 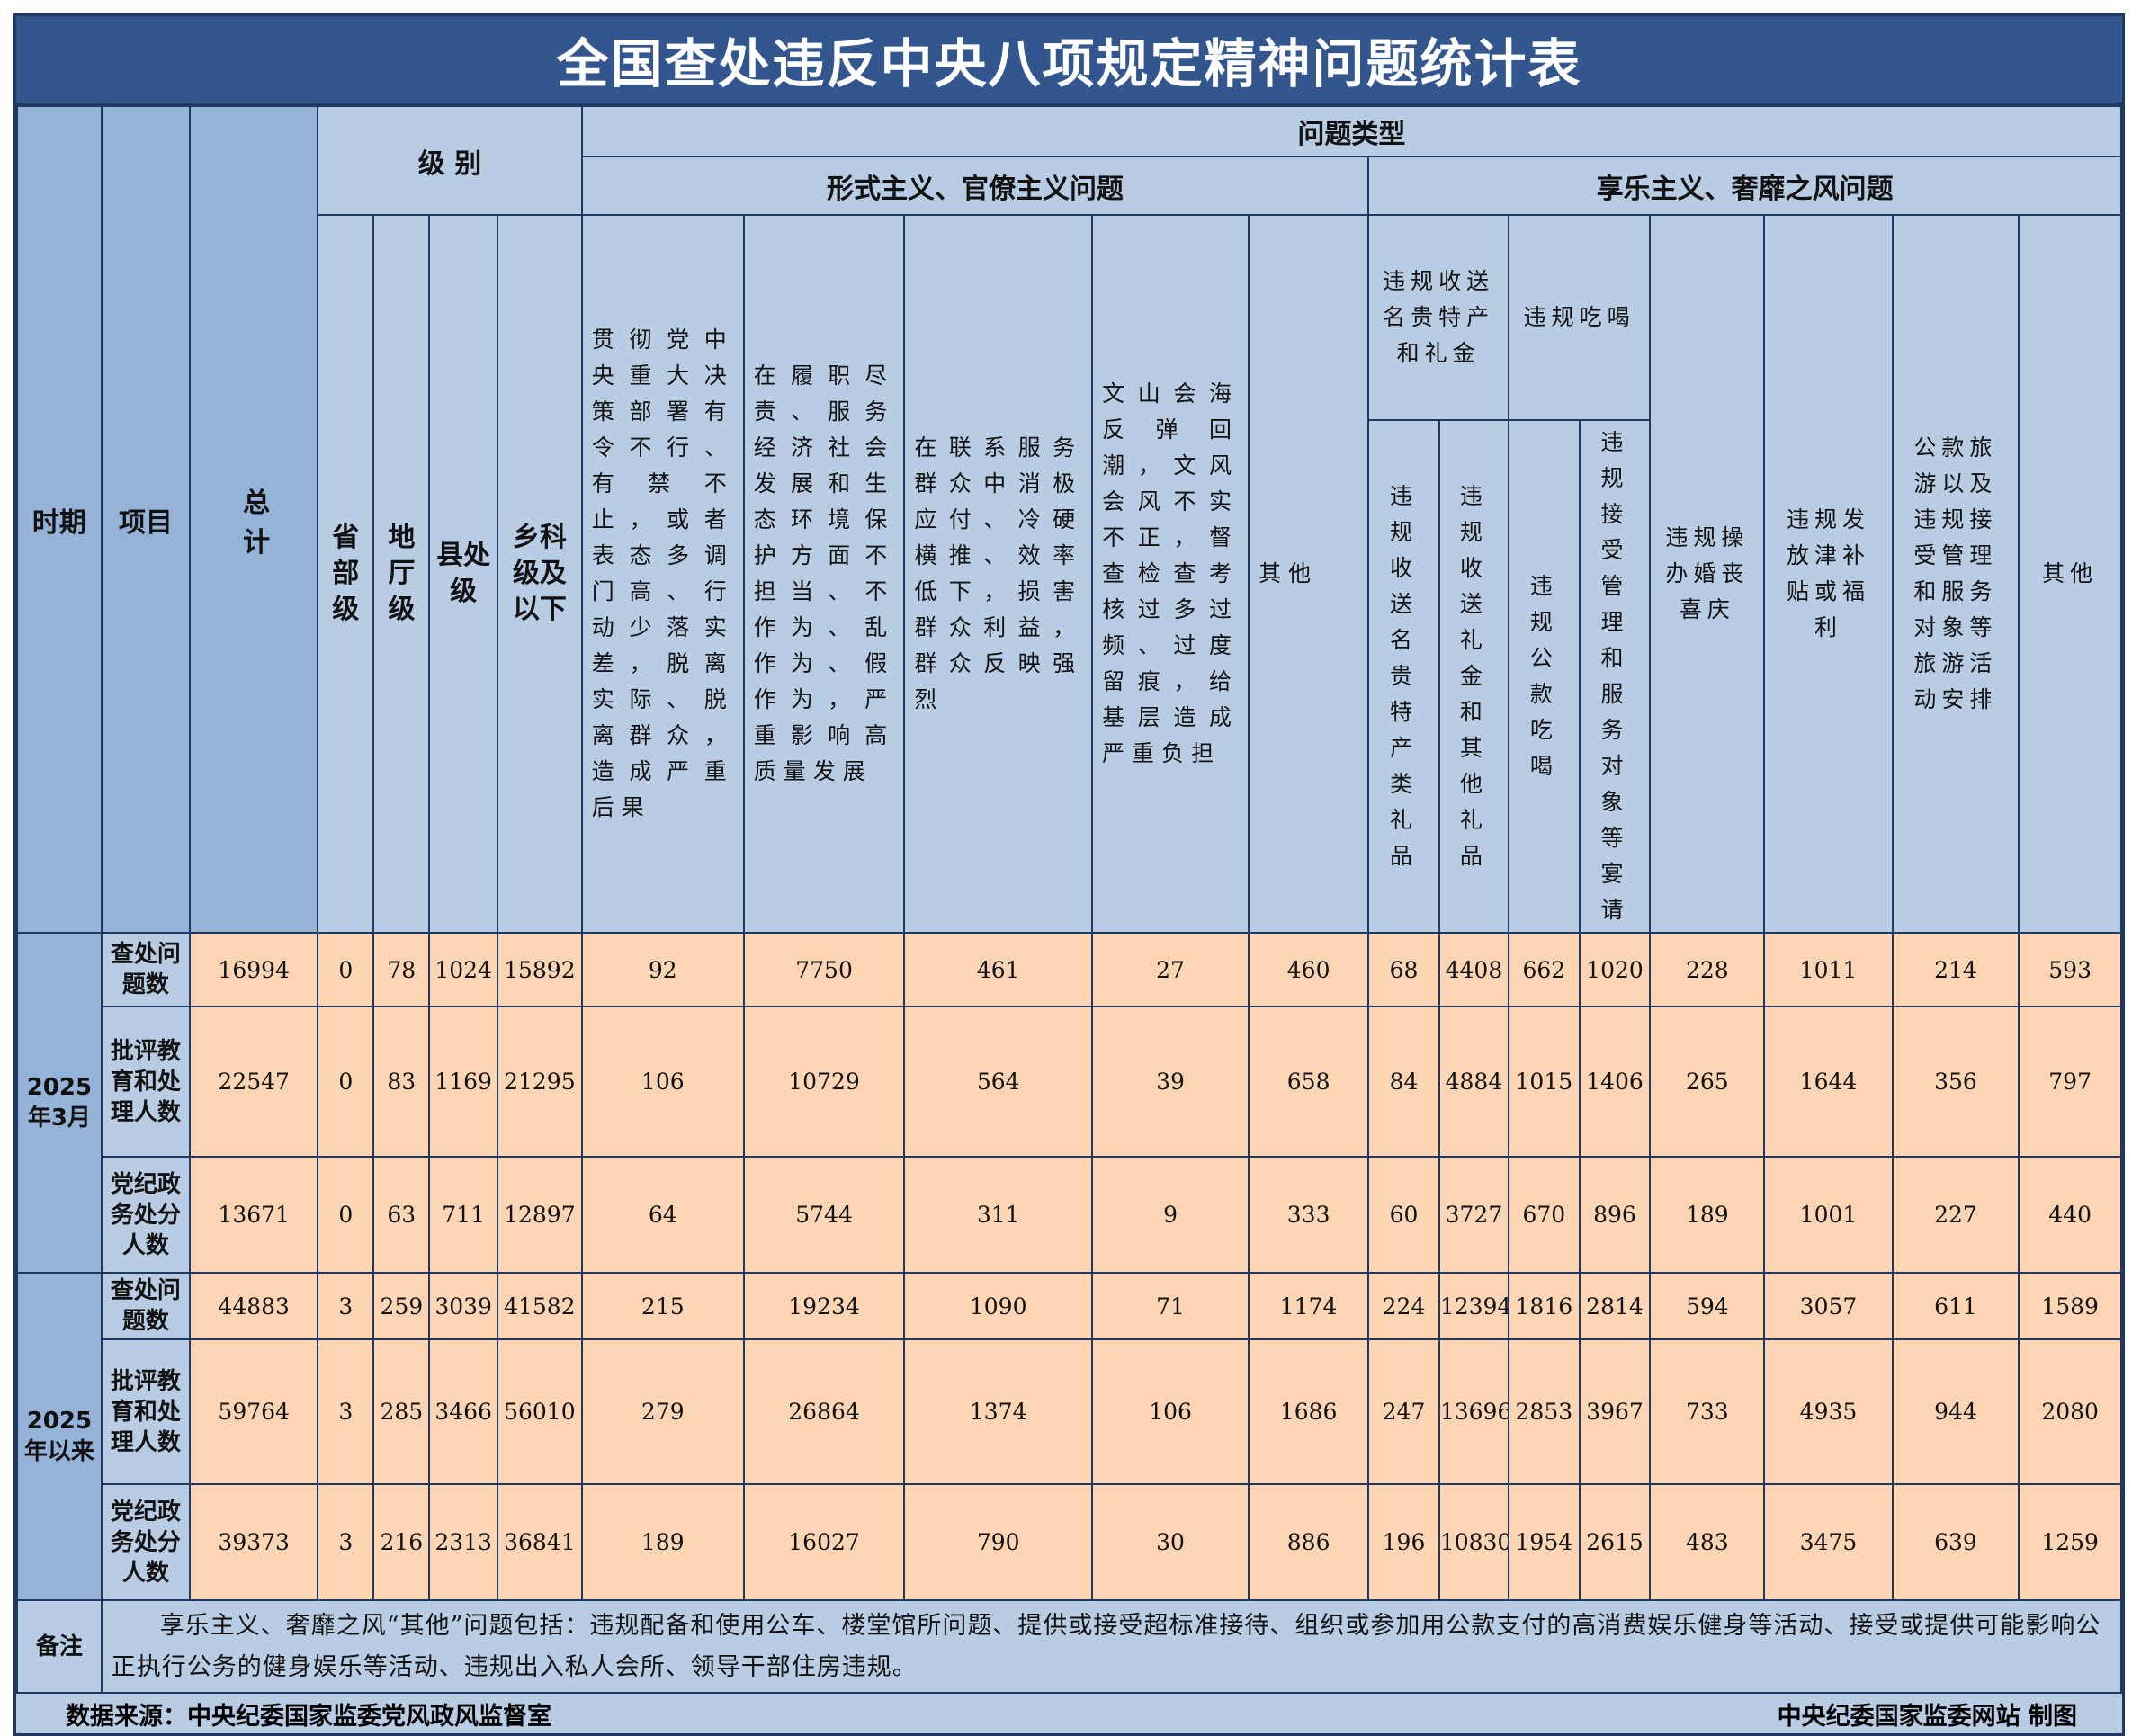 I want to click on value-cell: 215, so click(x=662, y=1306).